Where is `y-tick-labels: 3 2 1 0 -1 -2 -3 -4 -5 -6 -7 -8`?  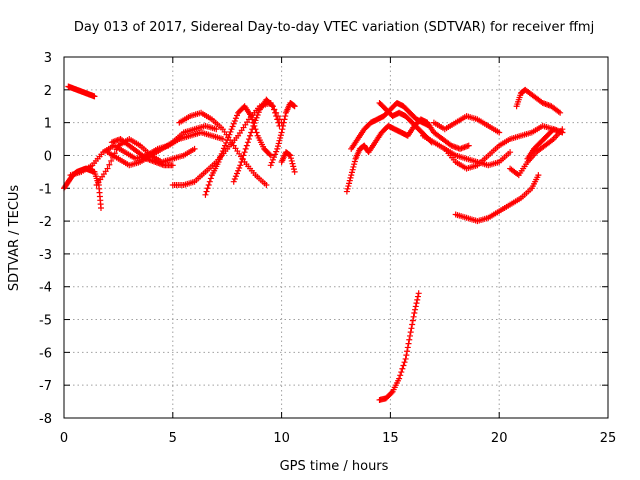 y-tick-labels: 3 2 1 0 -1 -2 -3 -4 -5 -6 -7 -8 is located at coordinates (45, 239).